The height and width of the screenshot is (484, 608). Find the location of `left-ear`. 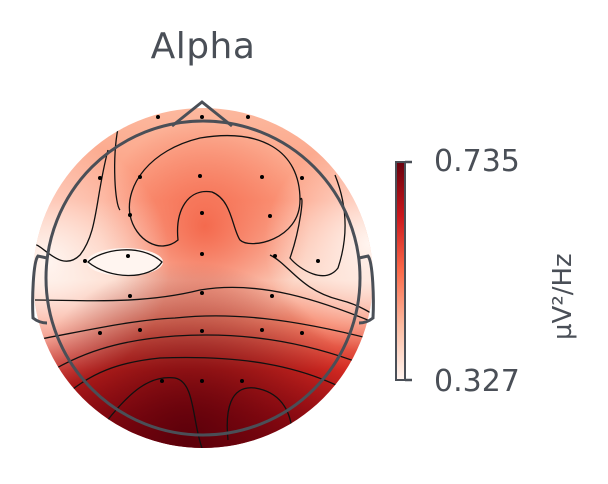

left-ear is located at coordinates (39, 289).